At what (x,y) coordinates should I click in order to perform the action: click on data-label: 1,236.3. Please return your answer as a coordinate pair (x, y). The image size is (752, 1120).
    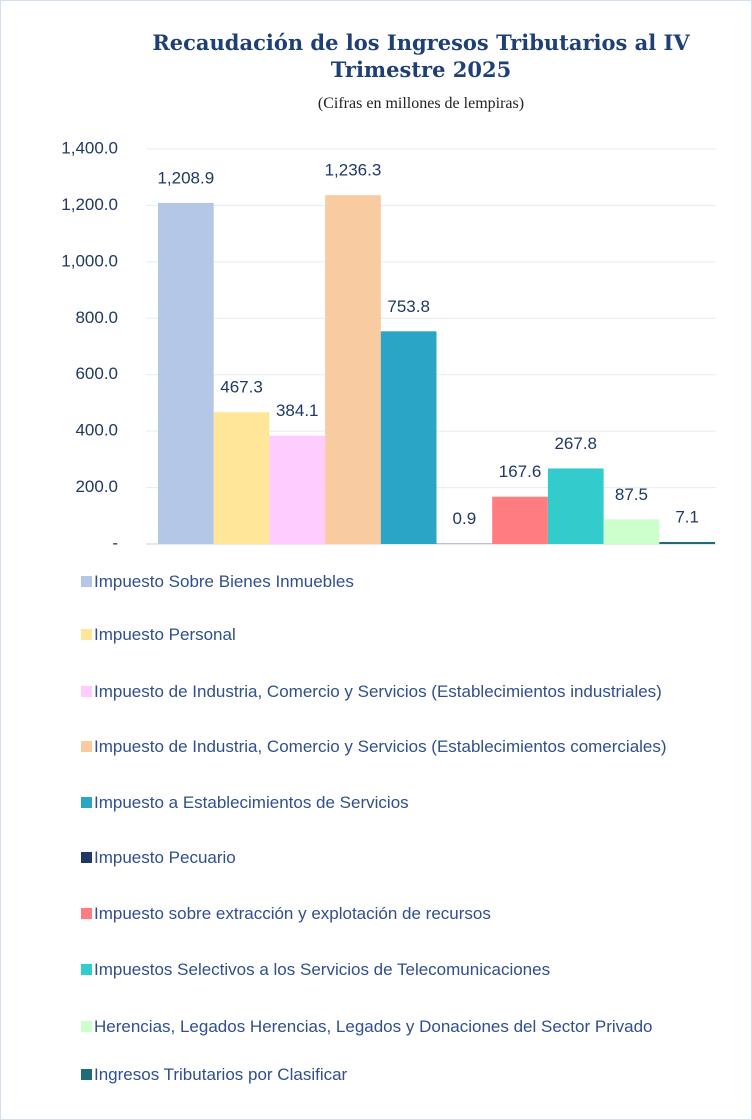
    Looking at the image, I should click on (353, 170).